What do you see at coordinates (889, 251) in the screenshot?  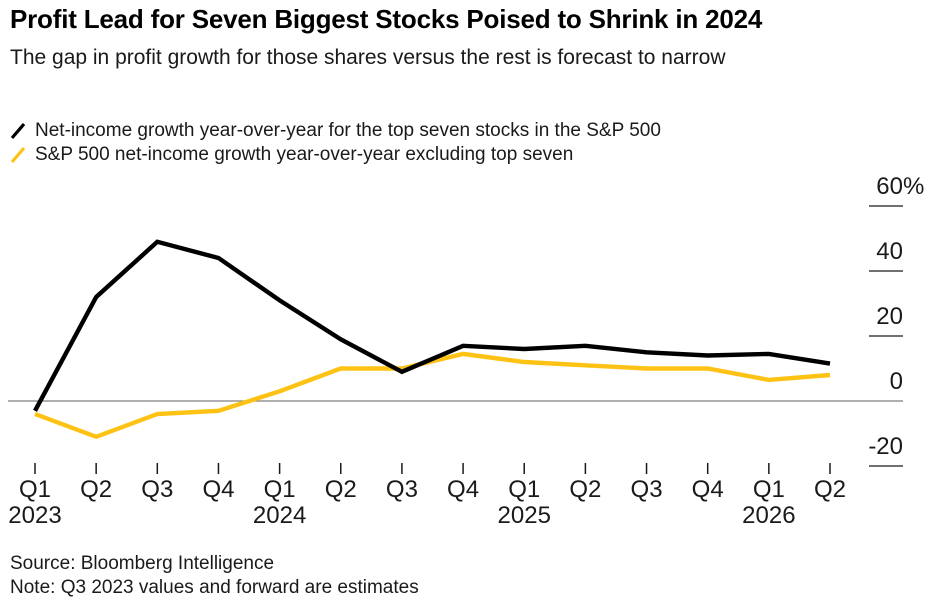 I see `y-axis-label: 40` at bounding box center [889, 251].